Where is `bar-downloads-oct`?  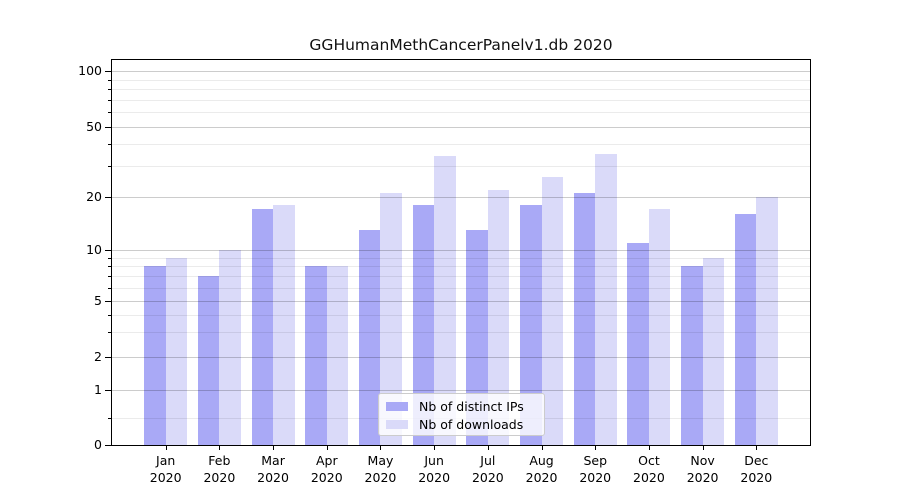
bar-downloads-oct is located at coordinates (659, 327).